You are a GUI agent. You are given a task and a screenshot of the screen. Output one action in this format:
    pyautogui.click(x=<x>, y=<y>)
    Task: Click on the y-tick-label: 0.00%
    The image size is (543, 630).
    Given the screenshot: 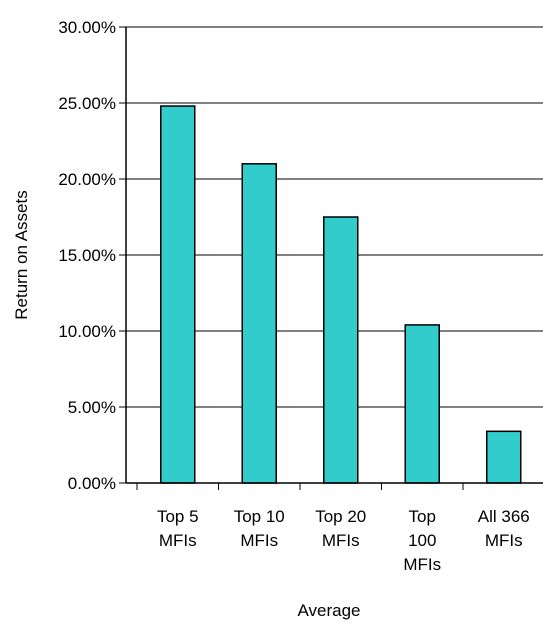 What is the action you would take?
    pyautogui.click(x=92, y=483)
    